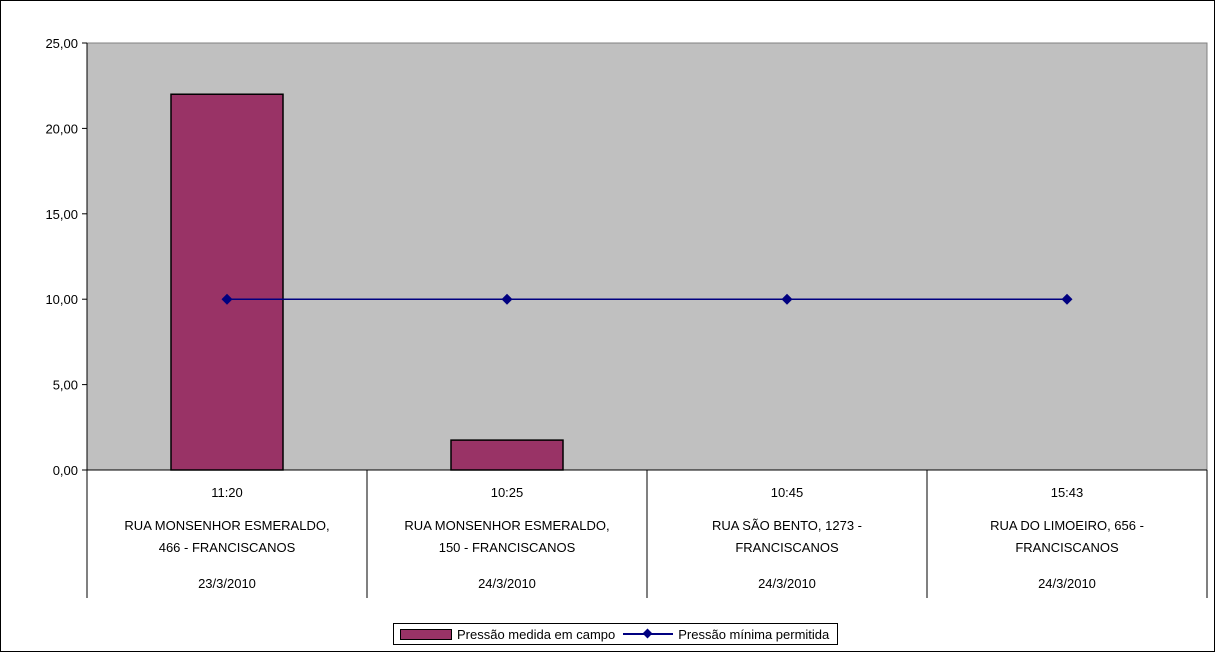 Image resolution: width=1215 pixels, height=652 pixels. I want to click on x-tick-address: 150 - FRANCISCANOS, so click(507, 547).